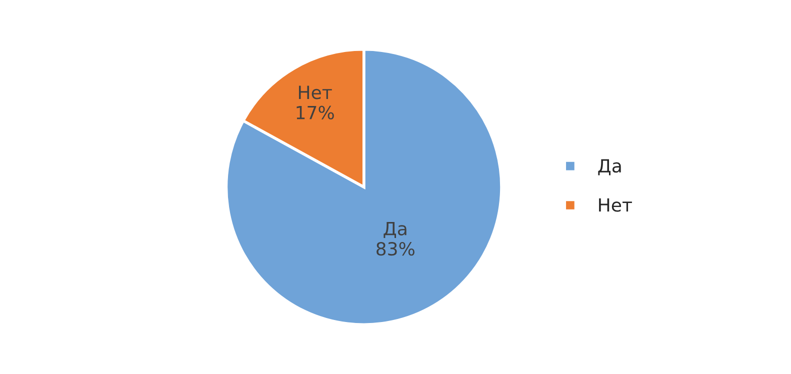 This screenshot has width=791, height=374. What do you see at coordinates (395, 249) in the screenshot?
I see `data-label: 83%` at bounding box center [395, 249].